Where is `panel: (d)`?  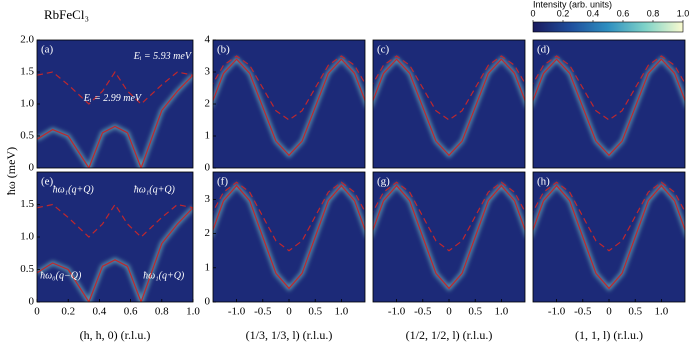
panel: (d) is located at coordinates (609, 104).